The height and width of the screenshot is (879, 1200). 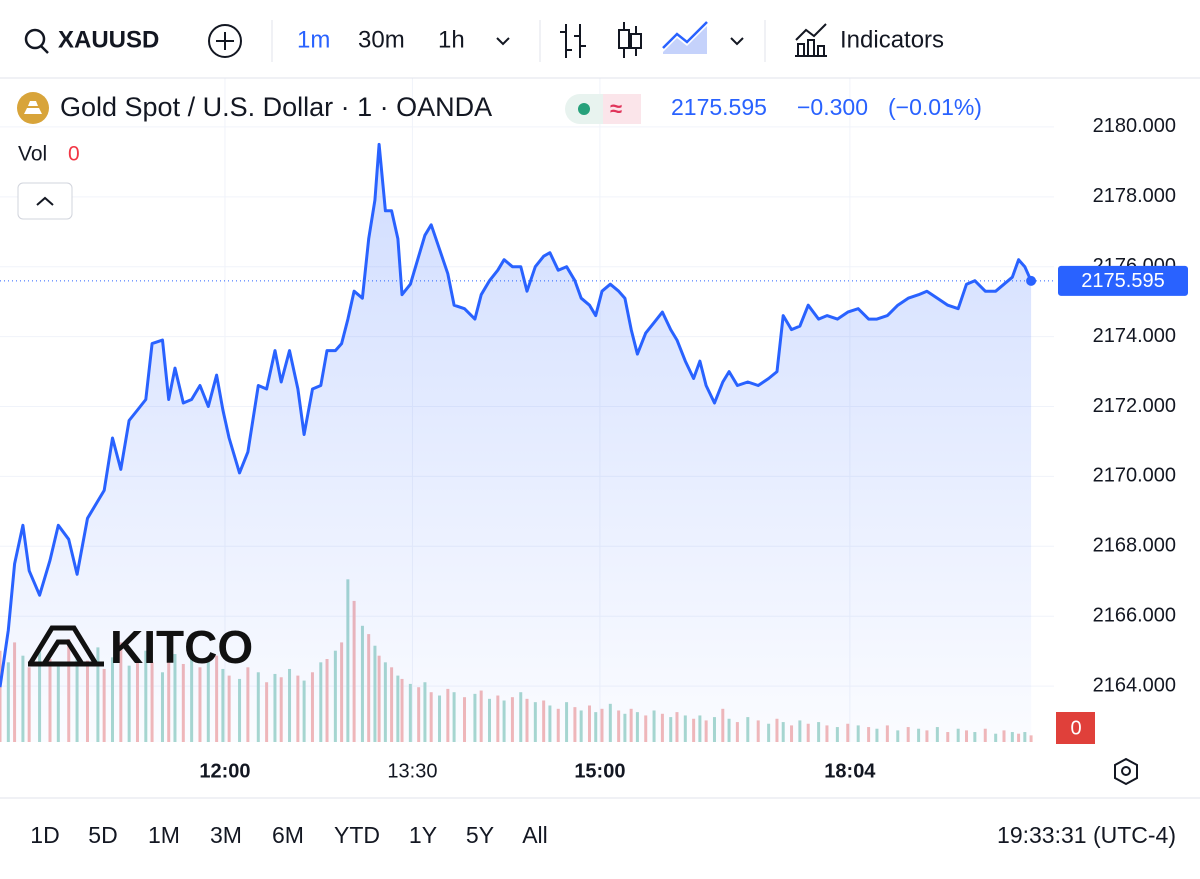 I want to click on indicators-button: Indicators, so click(x=892, y=39).